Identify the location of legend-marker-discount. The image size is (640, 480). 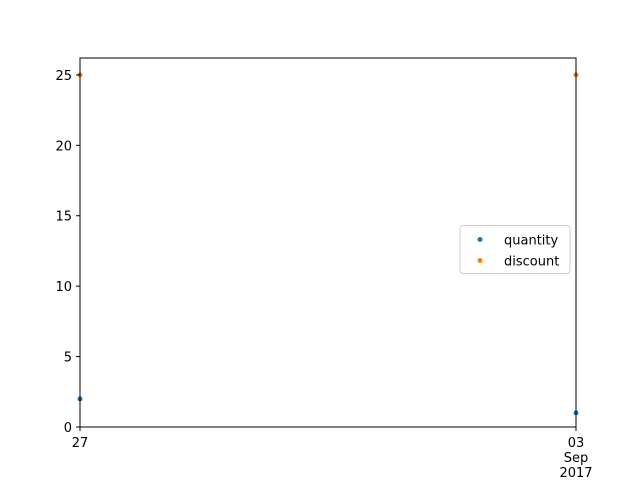
(480, 260).